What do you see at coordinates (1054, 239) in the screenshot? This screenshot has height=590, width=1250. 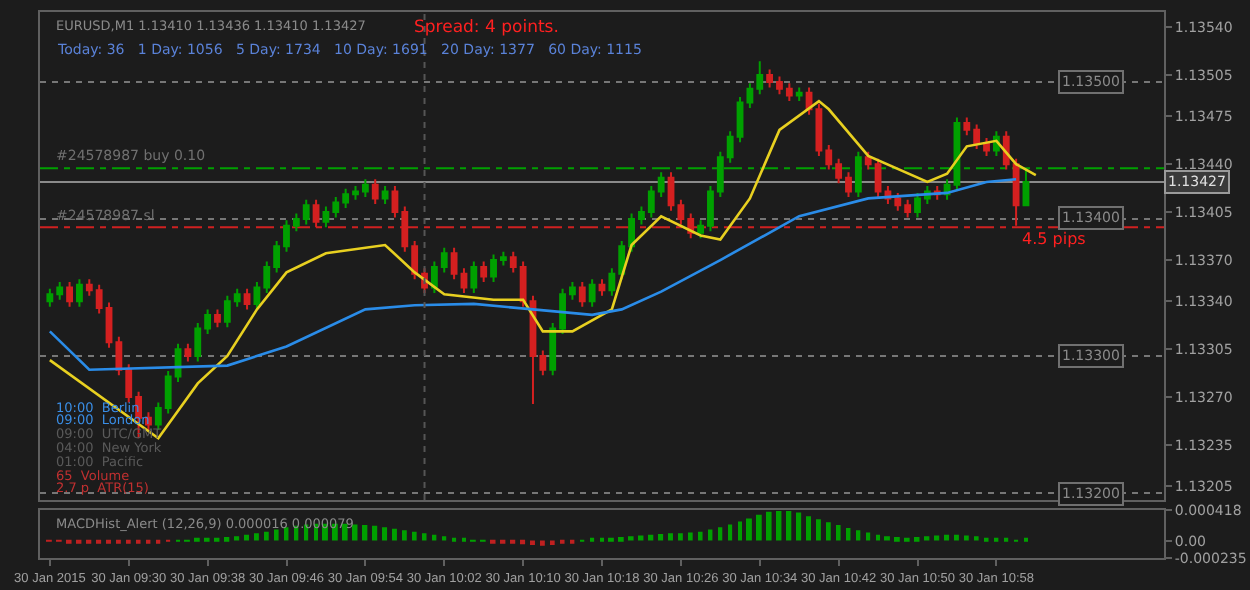 I see `annotation: 4.5 pips` at bounding box center [1054, 239].